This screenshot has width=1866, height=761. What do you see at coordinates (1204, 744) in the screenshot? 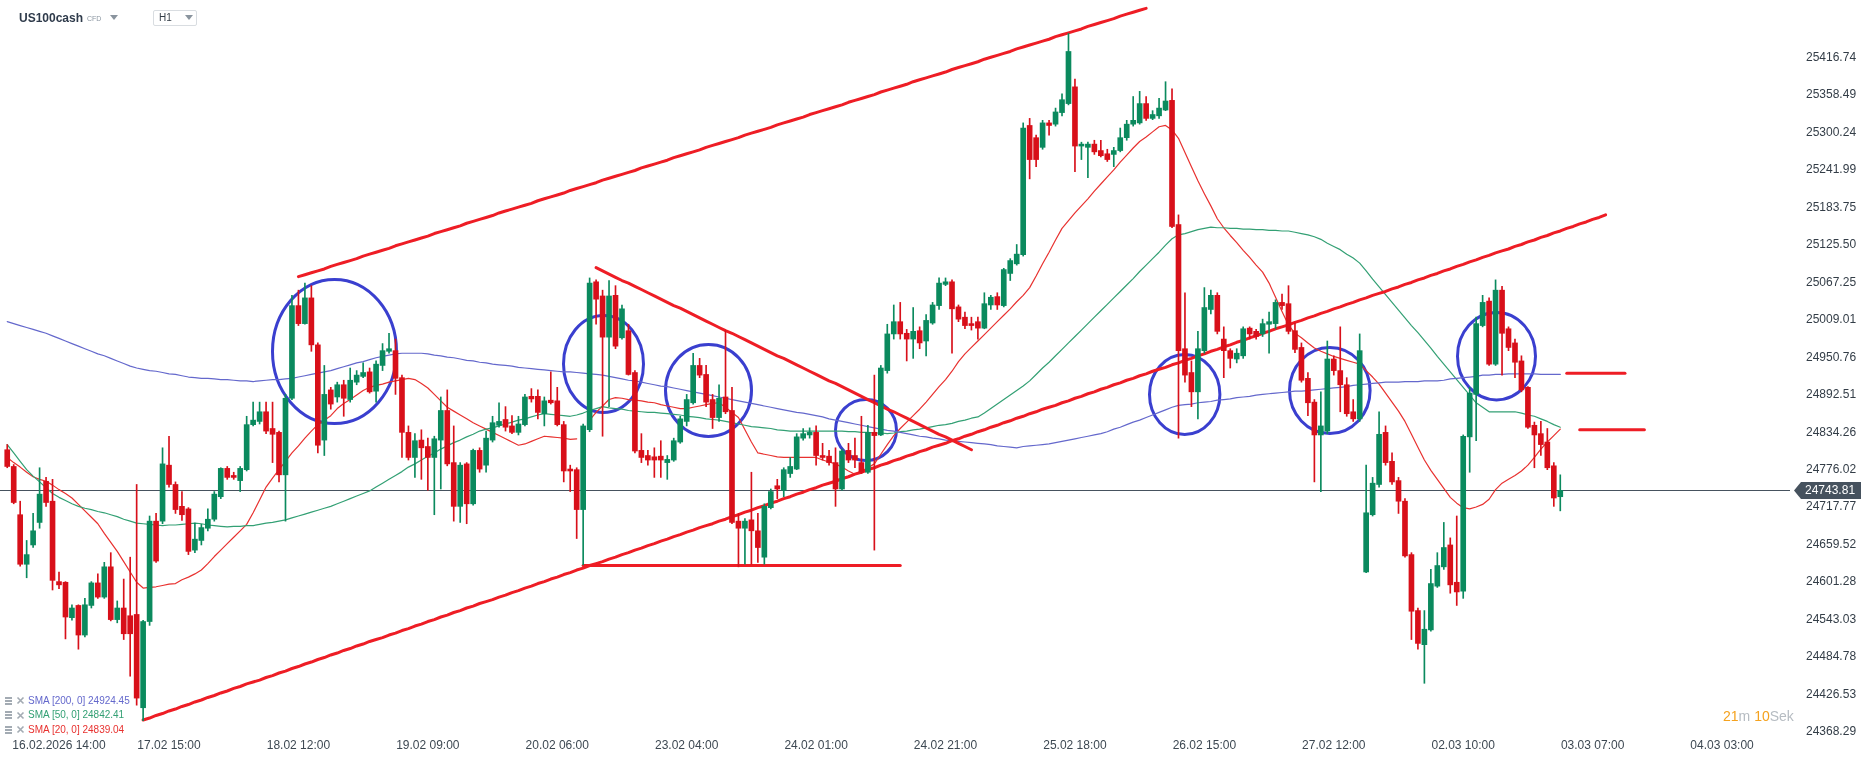
I see `x-tick-label: 26.02 15:00` at bounding box center [1204, 744].